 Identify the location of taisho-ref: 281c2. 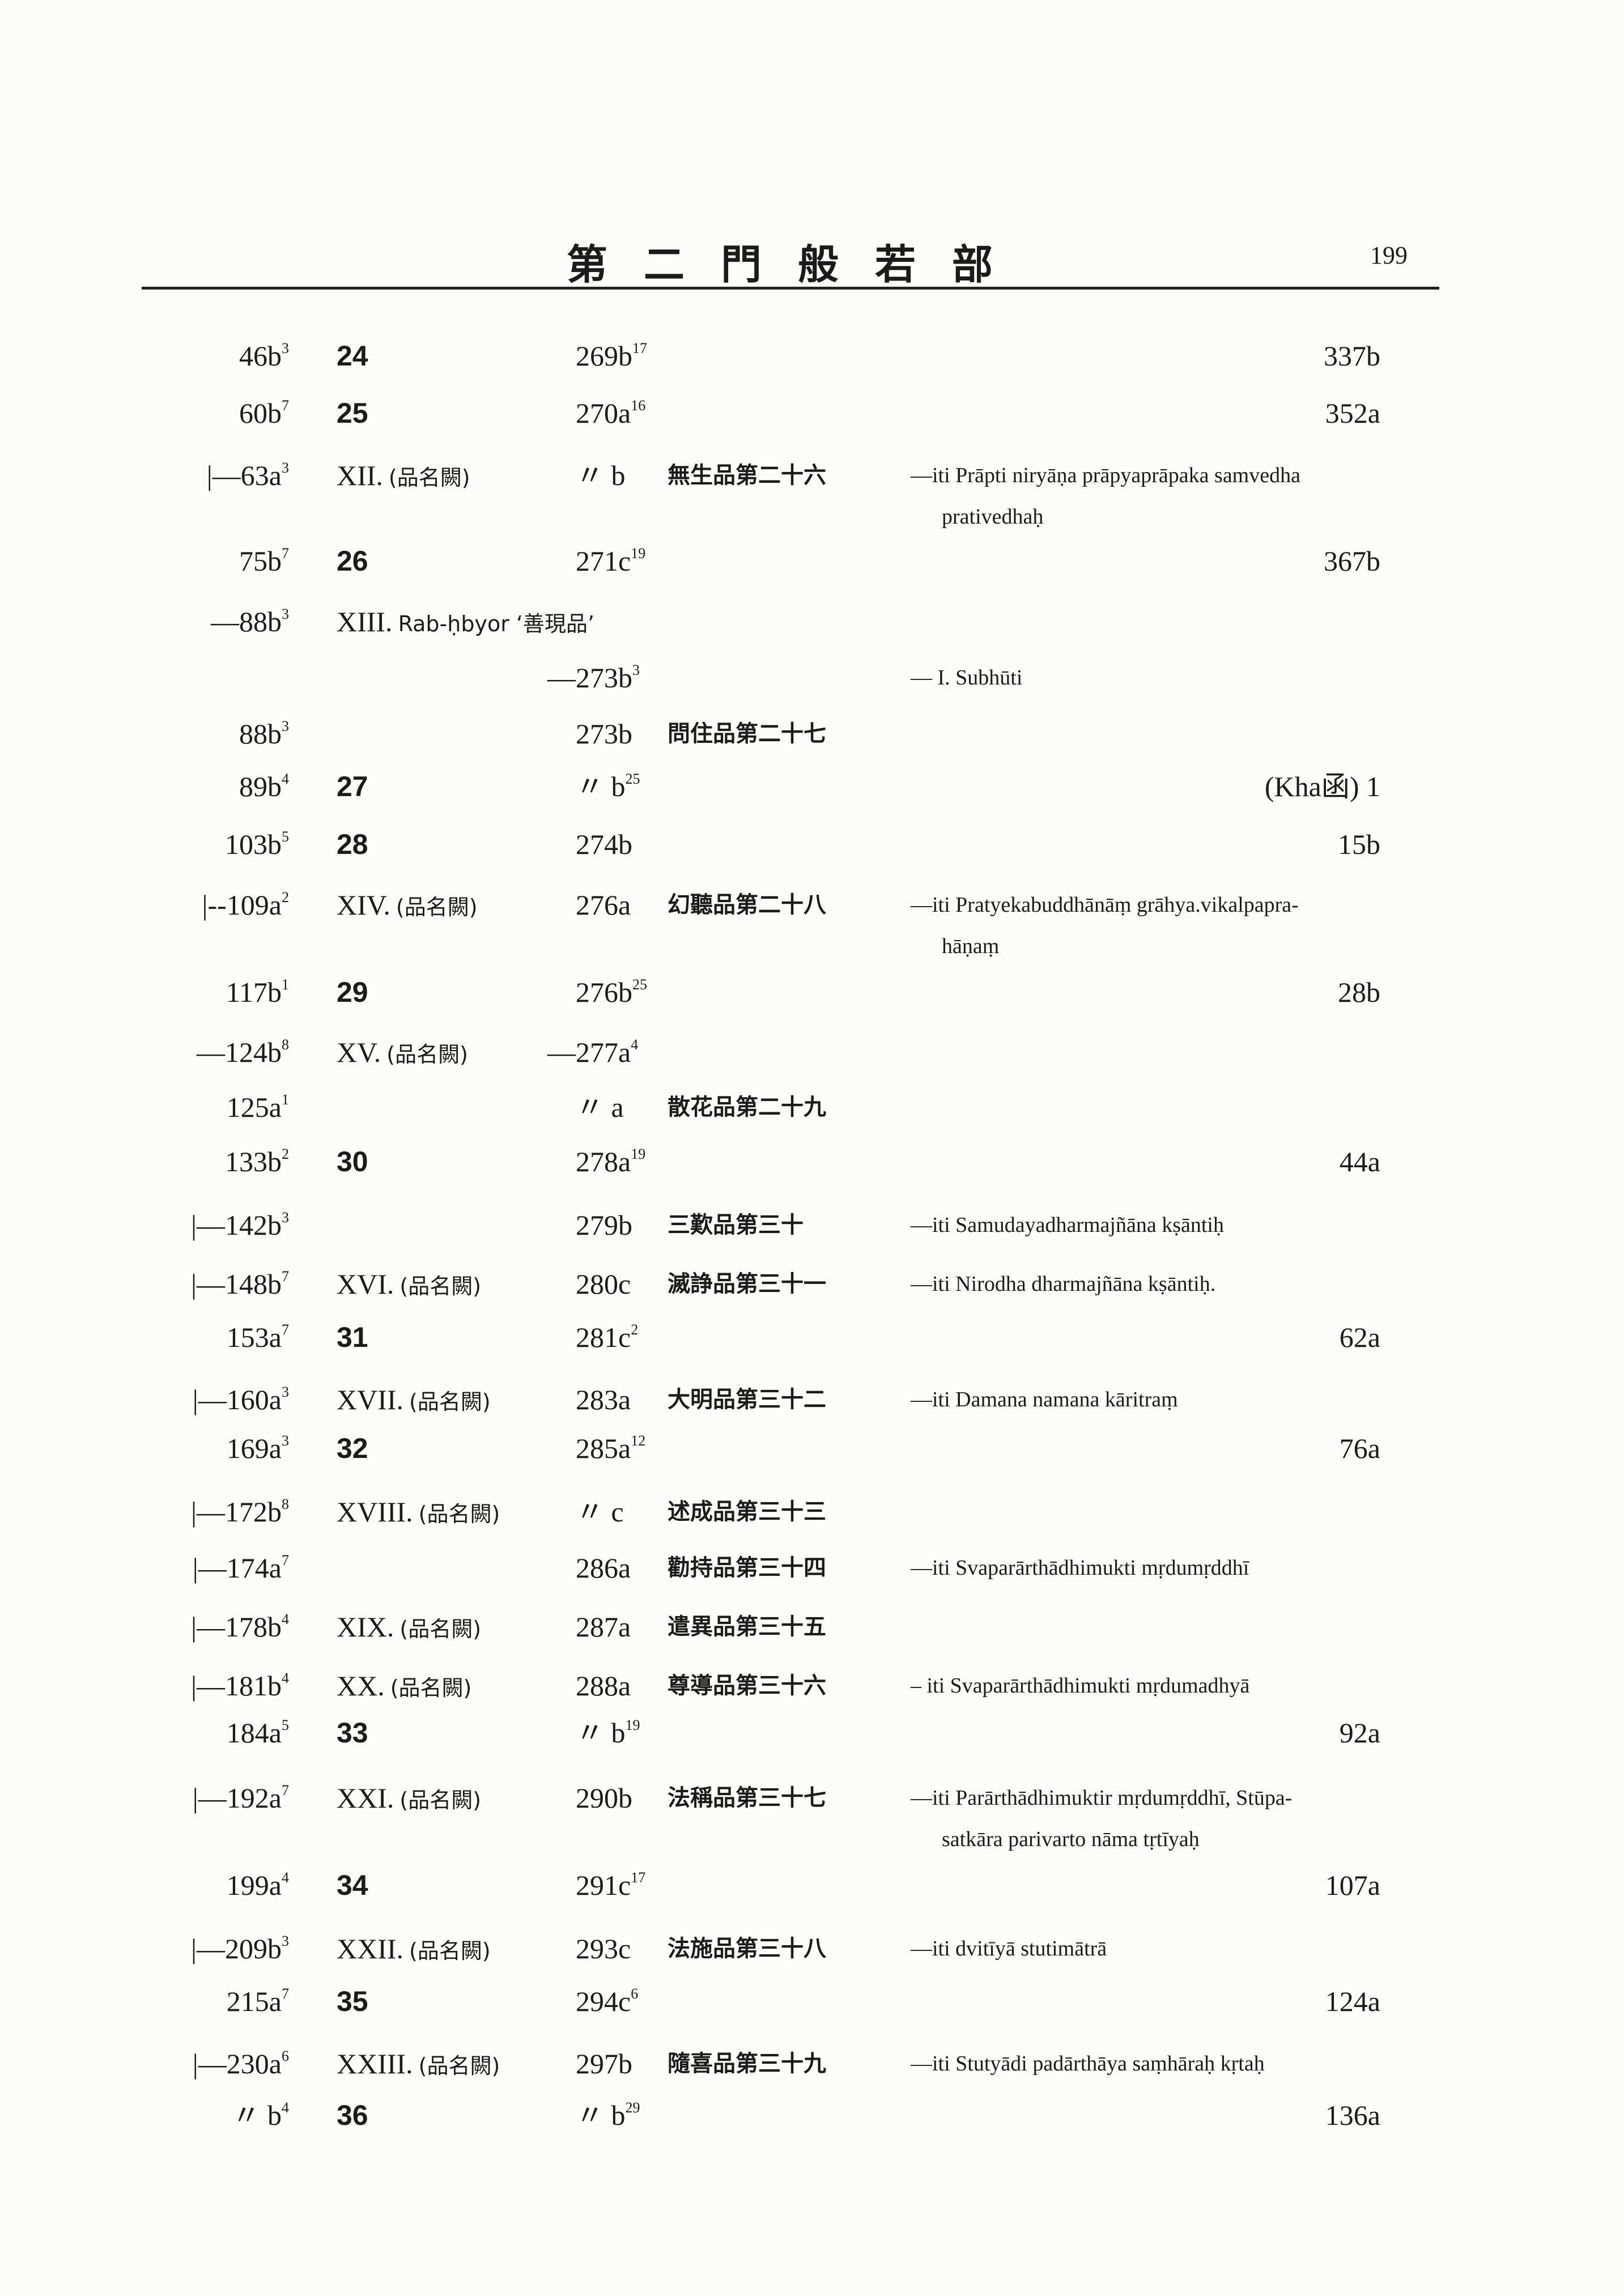
(607, 1339).